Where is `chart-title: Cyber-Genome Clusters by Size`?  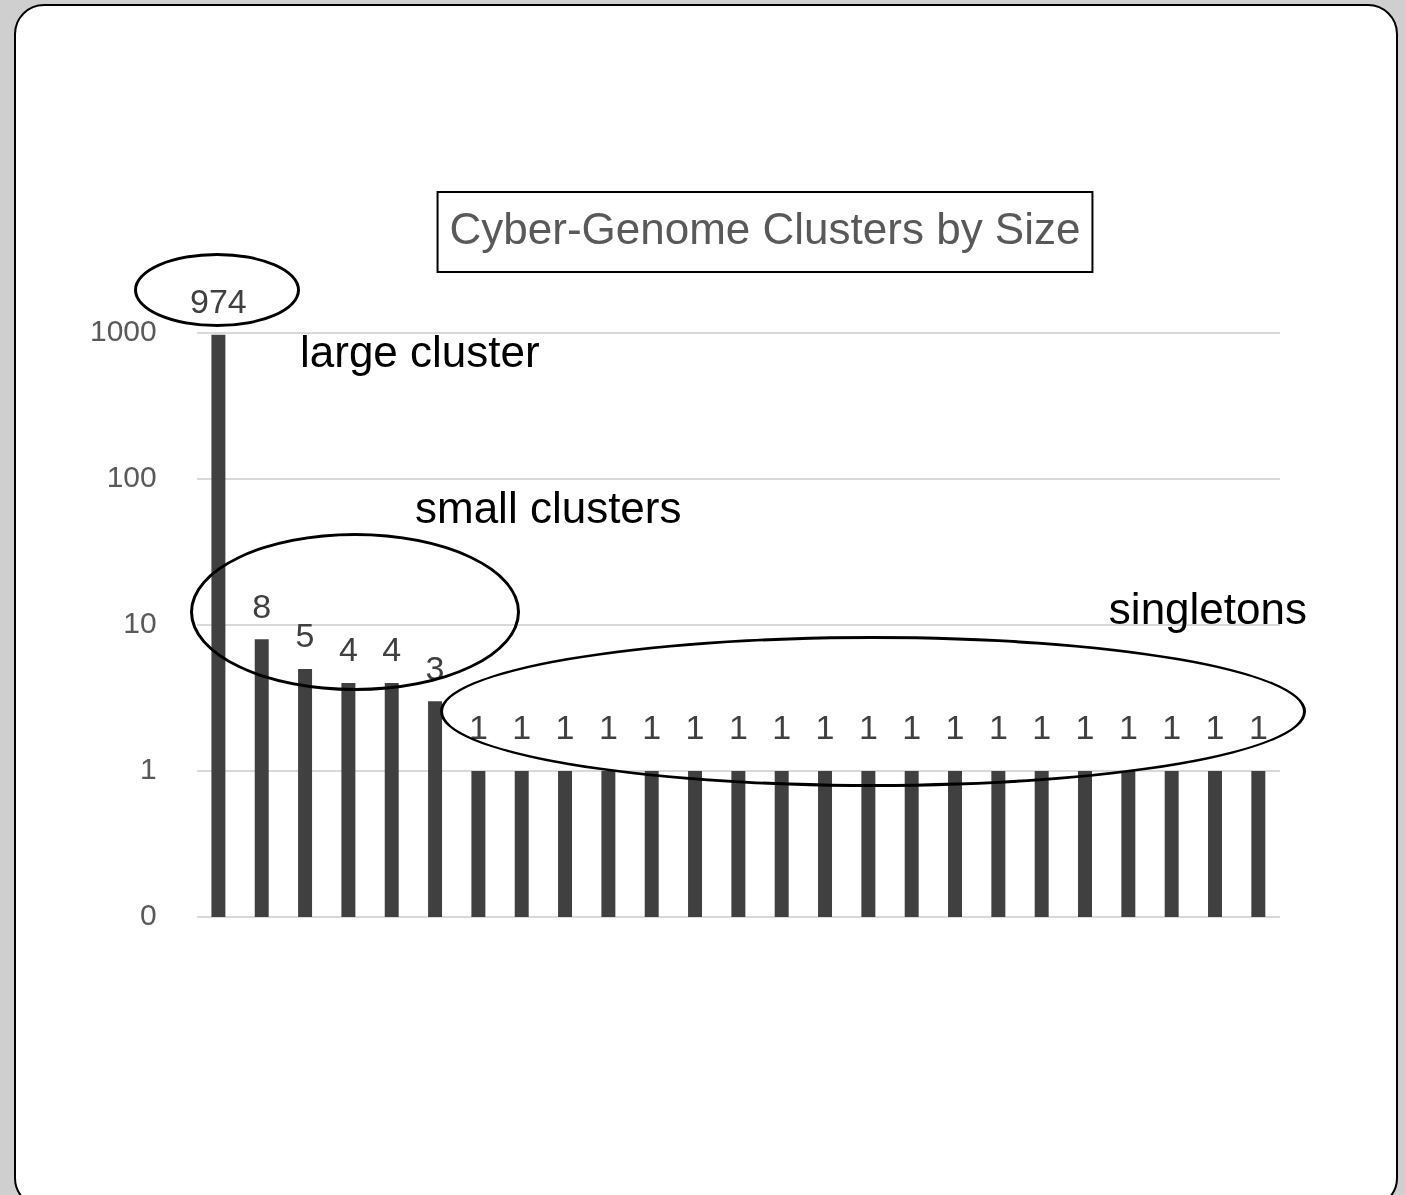 chart-title: Cyber-Genome Clusters by Size is located at coordinates (765, 229).